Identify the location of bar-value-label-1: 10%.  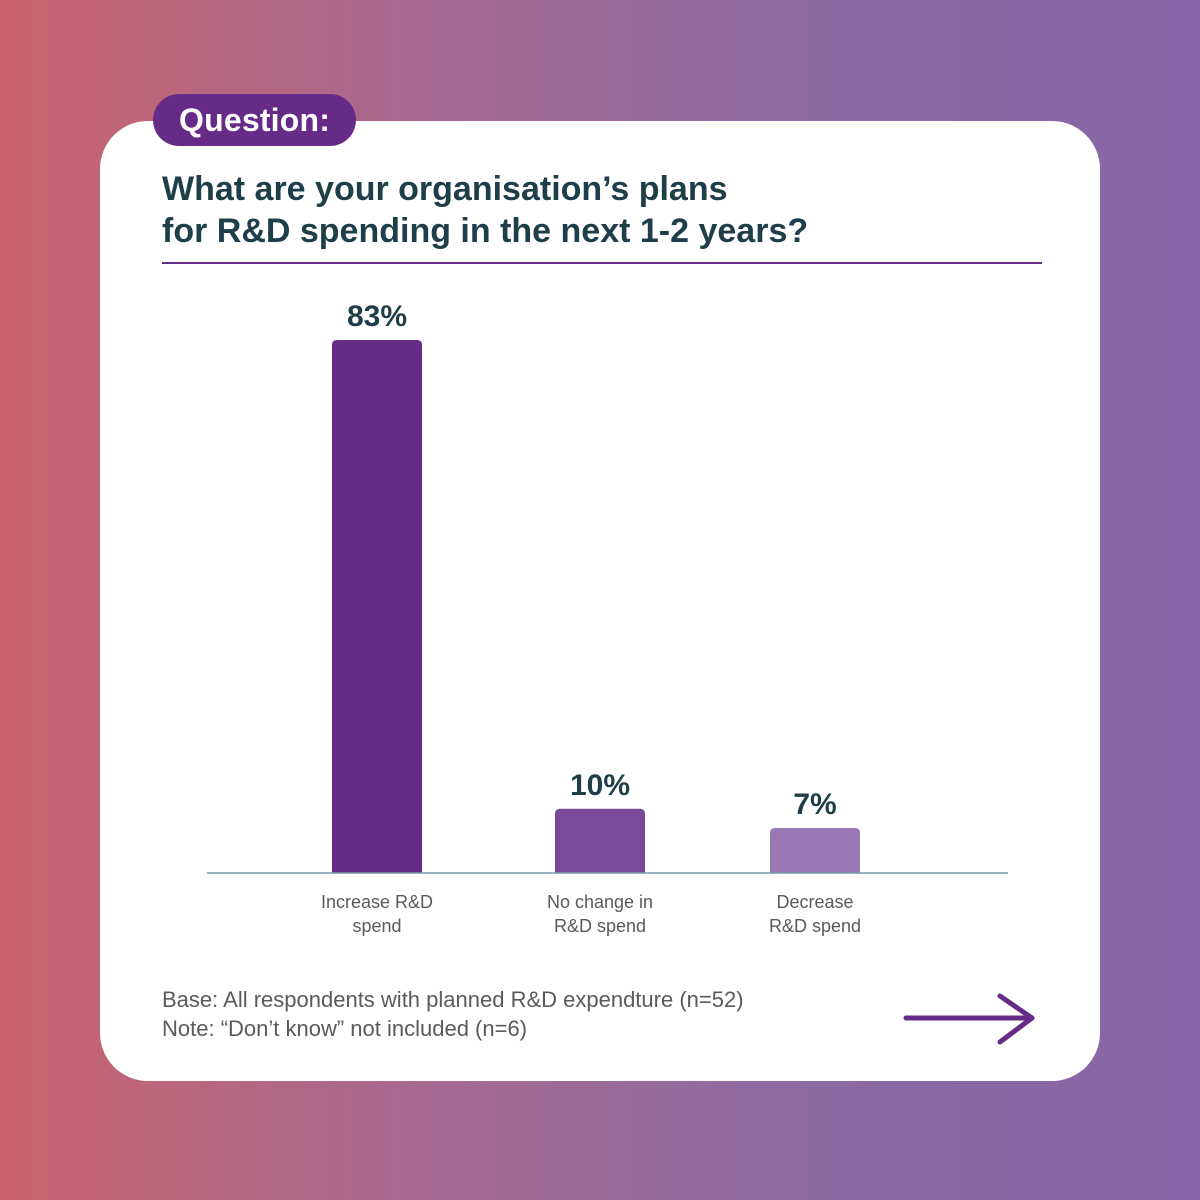
(600, 785).